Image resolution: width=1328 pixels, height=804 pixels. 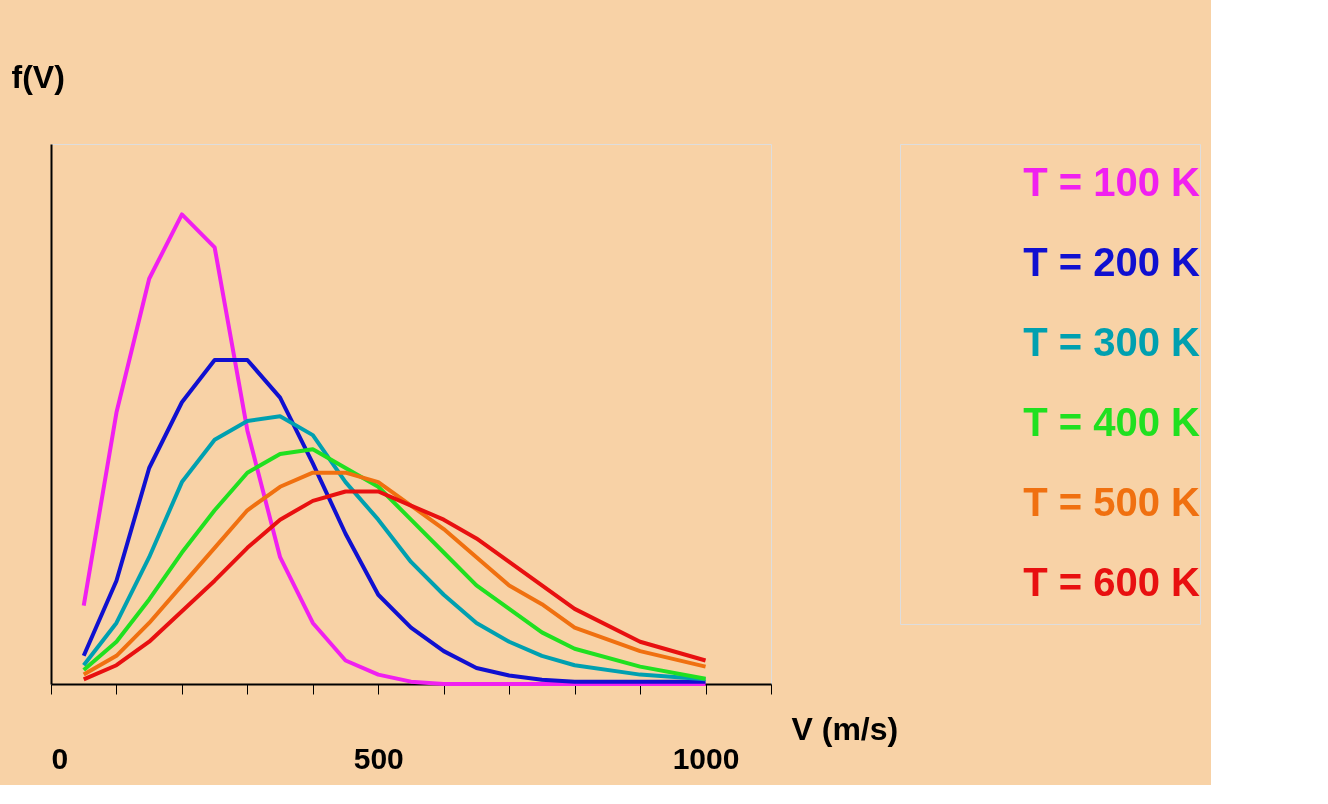 What do you see at coordinates (378, 758) in the screenshot?
I see `x-tick-label: 500` at bounding box center [378, 758].